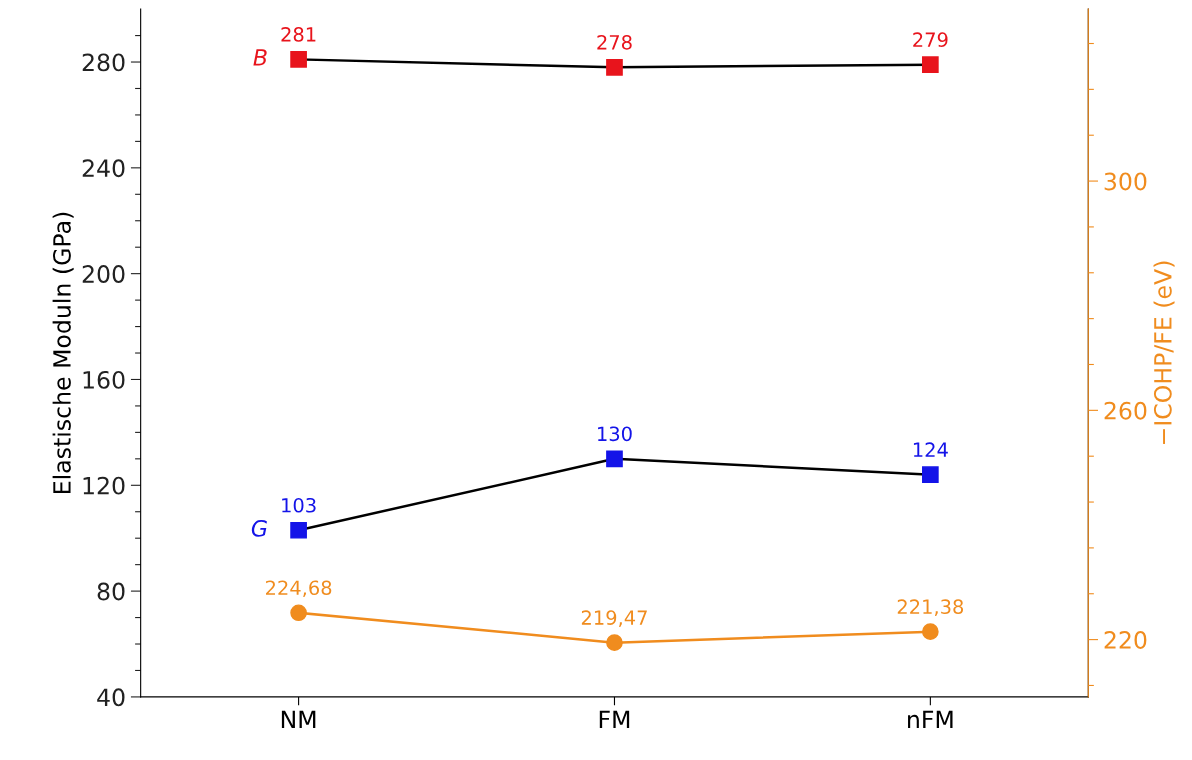  I want to click on data-label: 278, so click(614, 42).